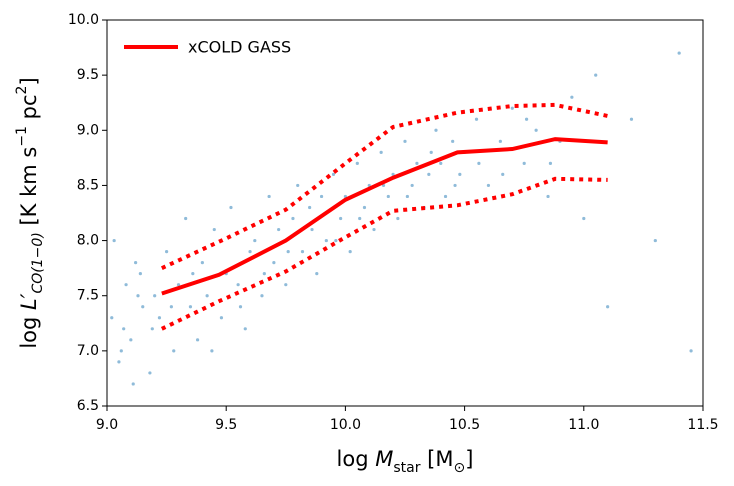 This screenshot has width=734, height=486. What do you see at coordinates (88, 130) in the screenshot?
I see `y-tick-label: 9.0` at bounding box center [88, 130].